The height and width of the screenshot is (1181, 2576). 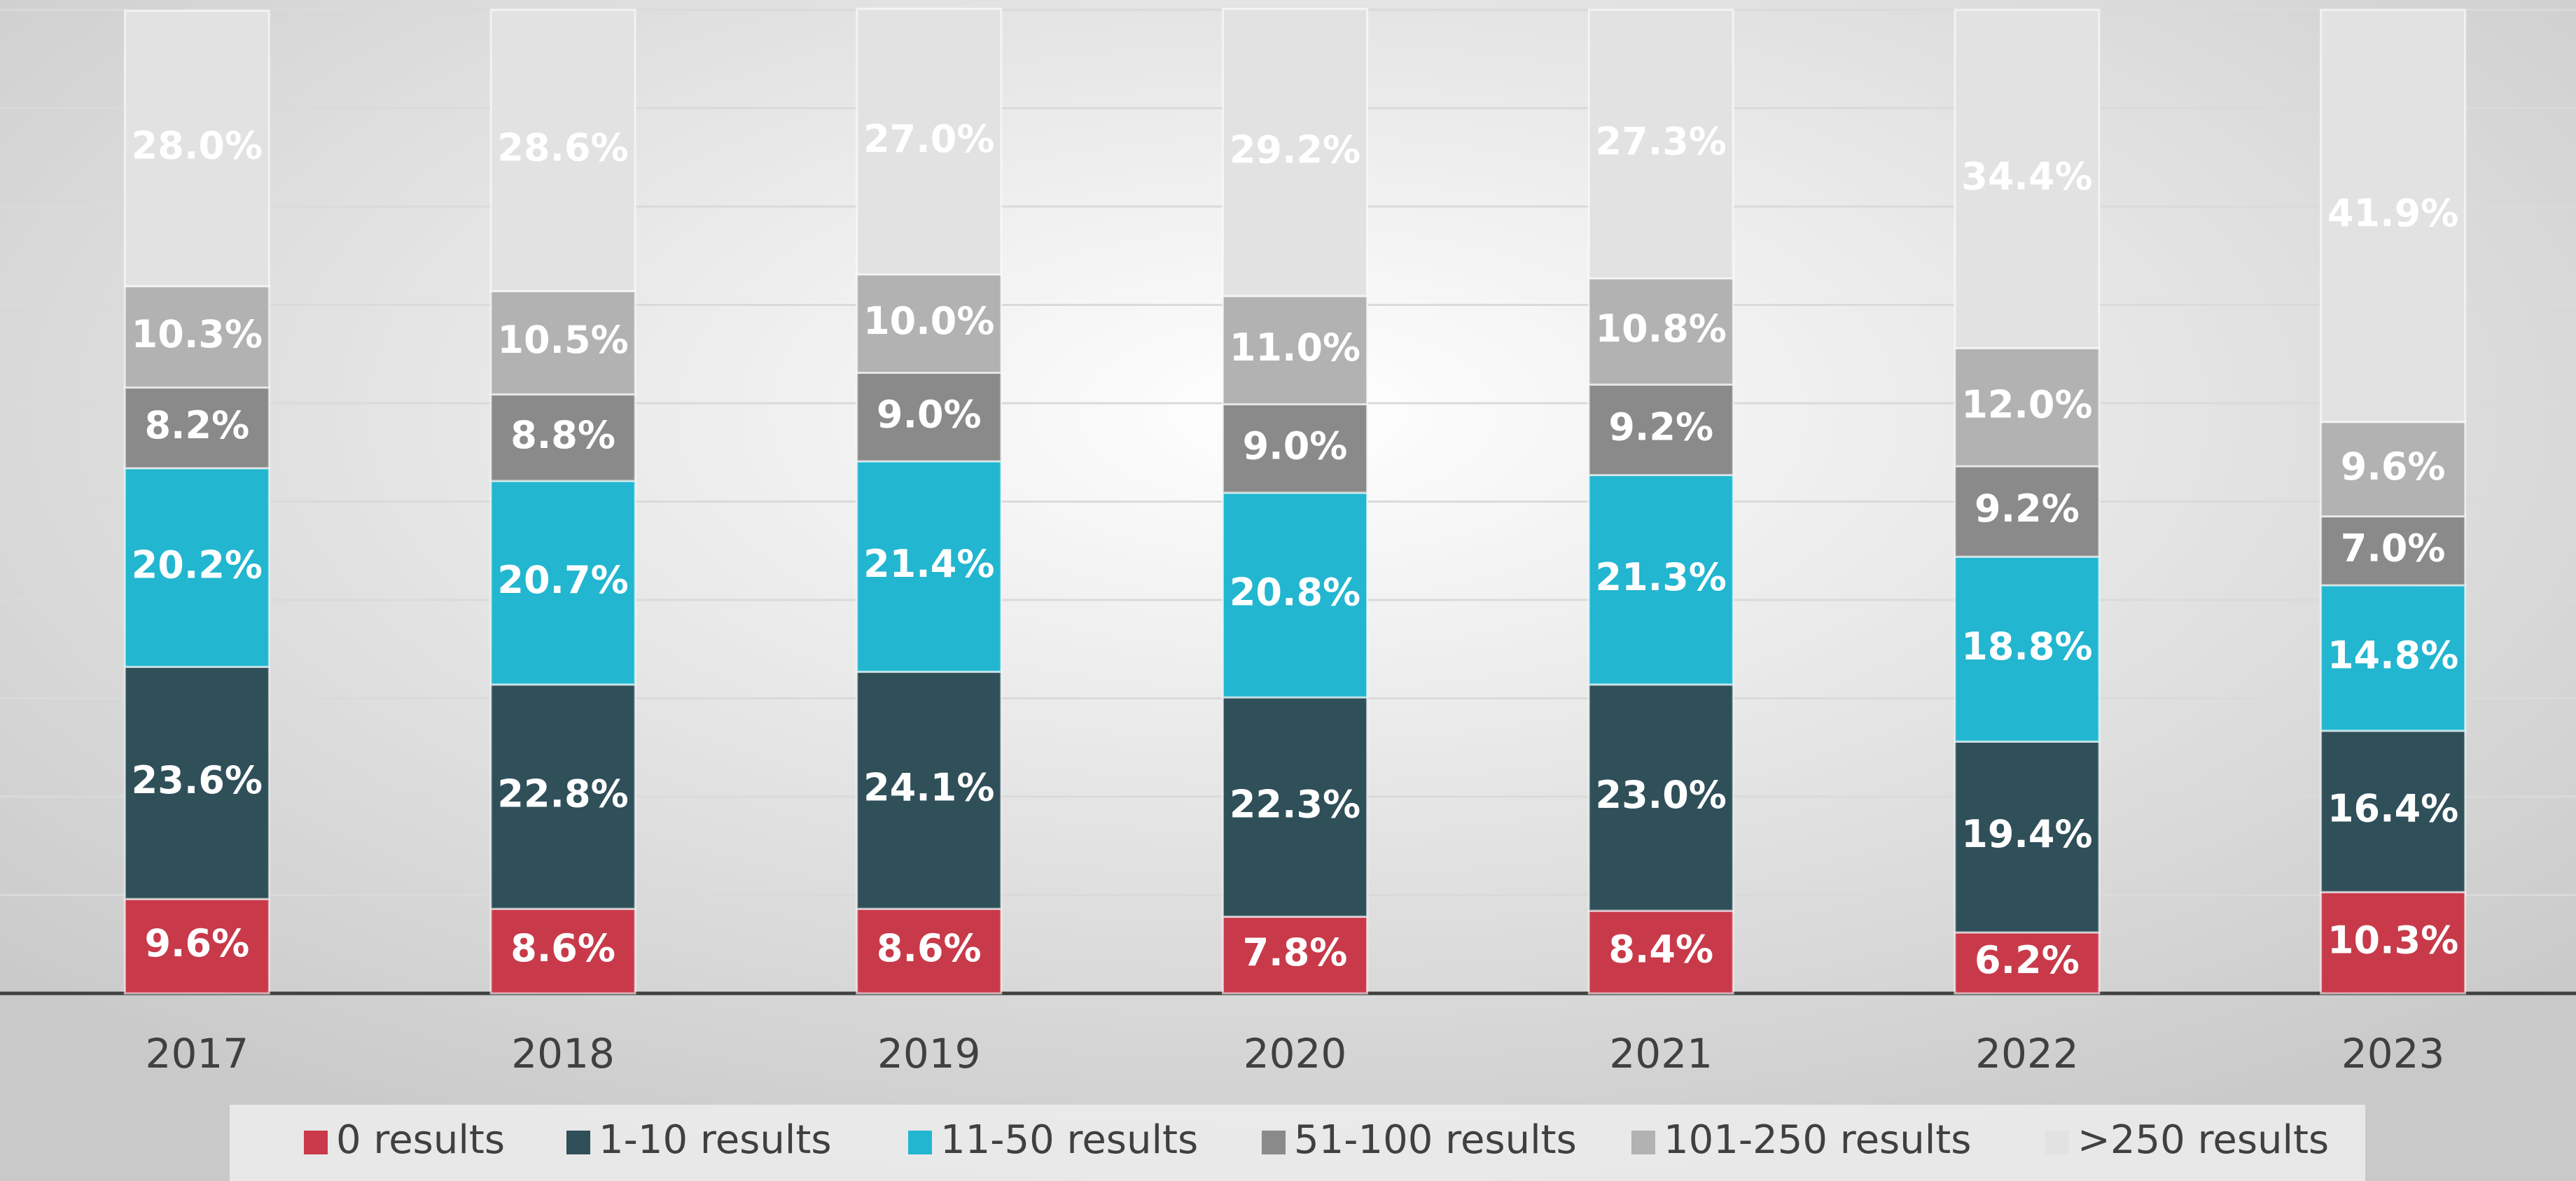 I want to click on data-label: 24.1%, so click(x=928, y=788).